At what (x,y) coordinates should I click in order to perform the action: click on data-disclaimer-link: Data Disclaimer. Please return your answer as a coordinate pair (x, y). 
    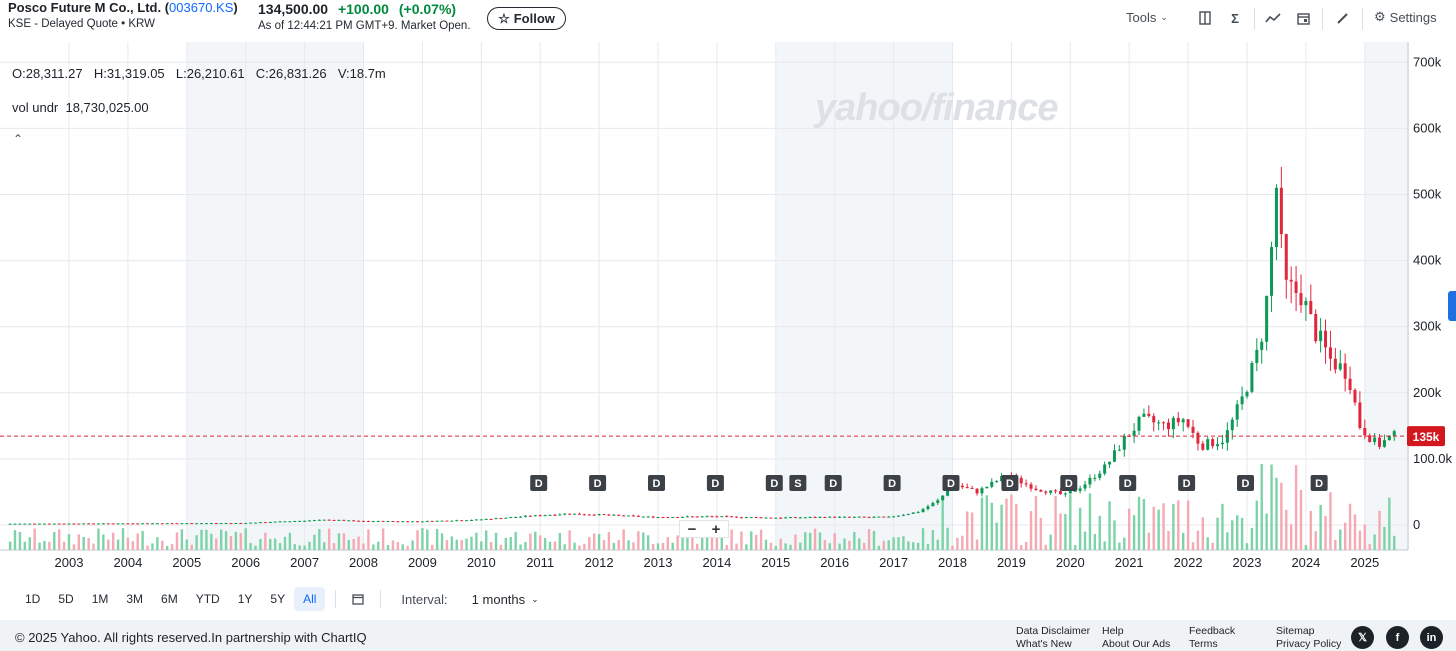
    Looking at the image, I should click on (1053, 631).